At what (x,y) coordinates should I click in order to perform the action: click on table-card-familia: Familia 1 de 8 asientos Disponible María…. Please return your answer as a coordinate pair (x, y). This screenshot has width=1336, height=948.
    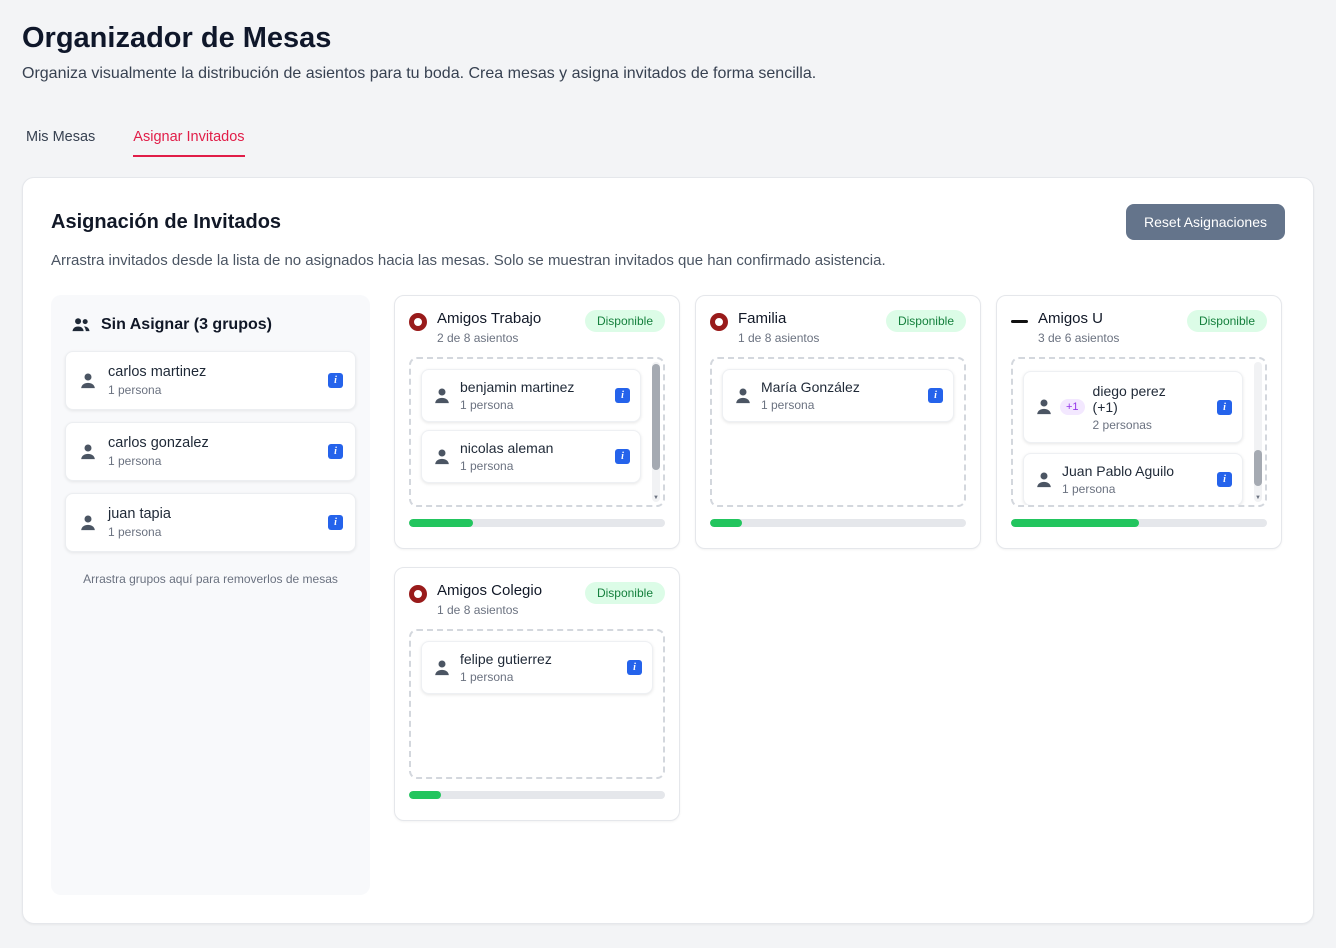
    Looking at the image, I should click on (838, 422).